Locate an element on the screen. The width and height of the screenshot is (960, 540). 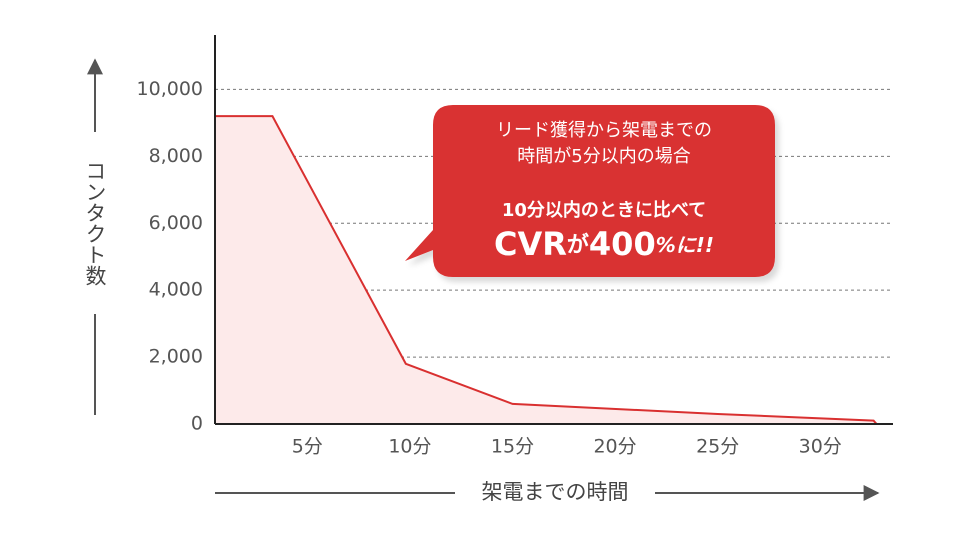
y-tick-label: 6,000 is located at coordinates (176, 223).